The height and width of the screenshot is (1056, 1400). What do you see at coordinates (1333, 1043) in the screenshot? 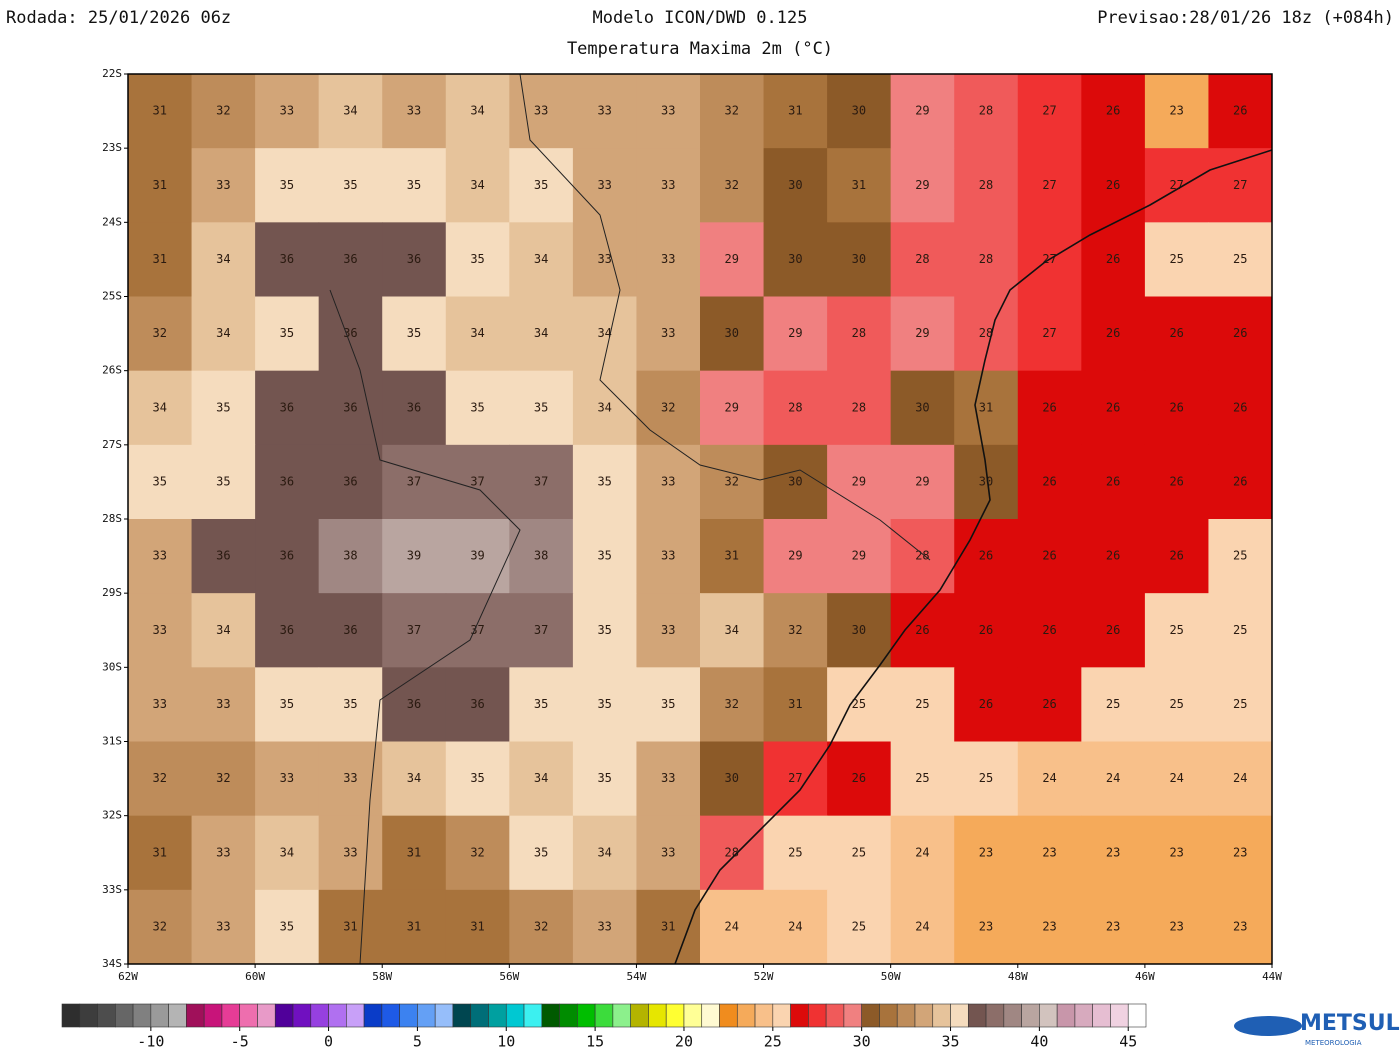
I see `logo-tagline: METEOROLOGIA` at bounding box center [1333, 1043].